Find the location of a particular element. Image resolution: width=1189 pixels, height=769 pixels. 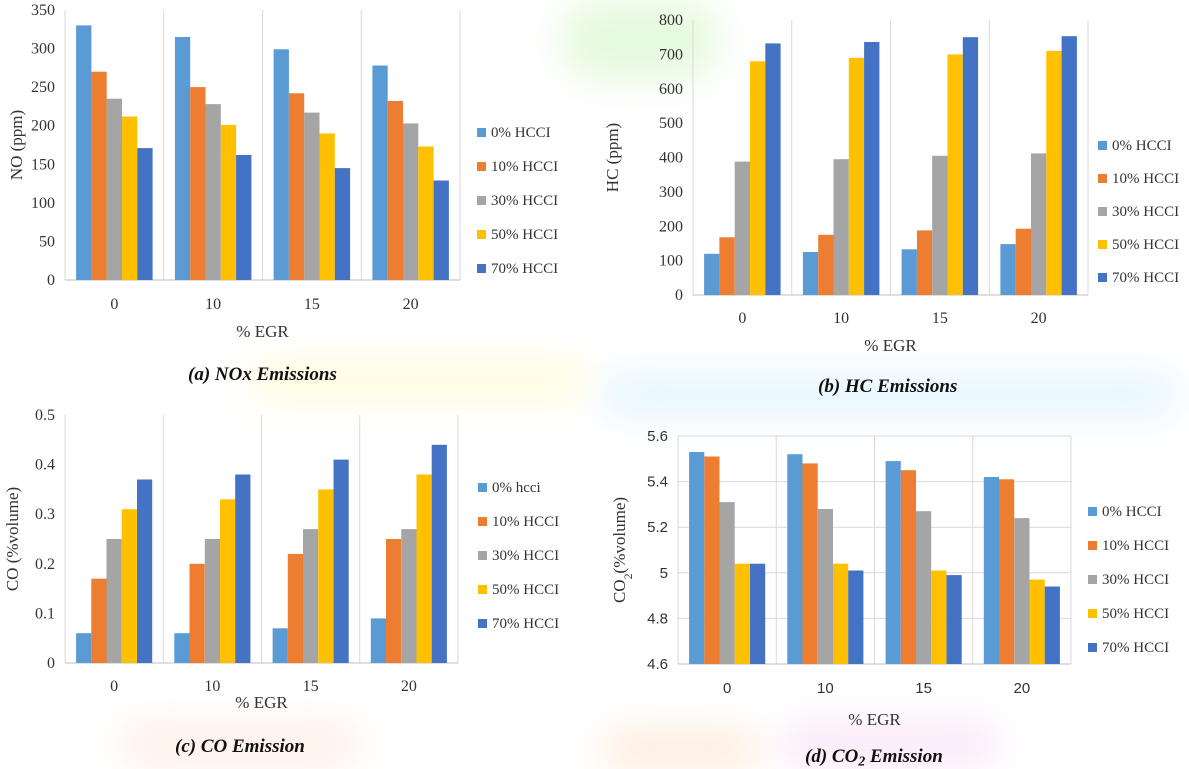

y-tick-label: 350 is located at coordinates (43, 10).